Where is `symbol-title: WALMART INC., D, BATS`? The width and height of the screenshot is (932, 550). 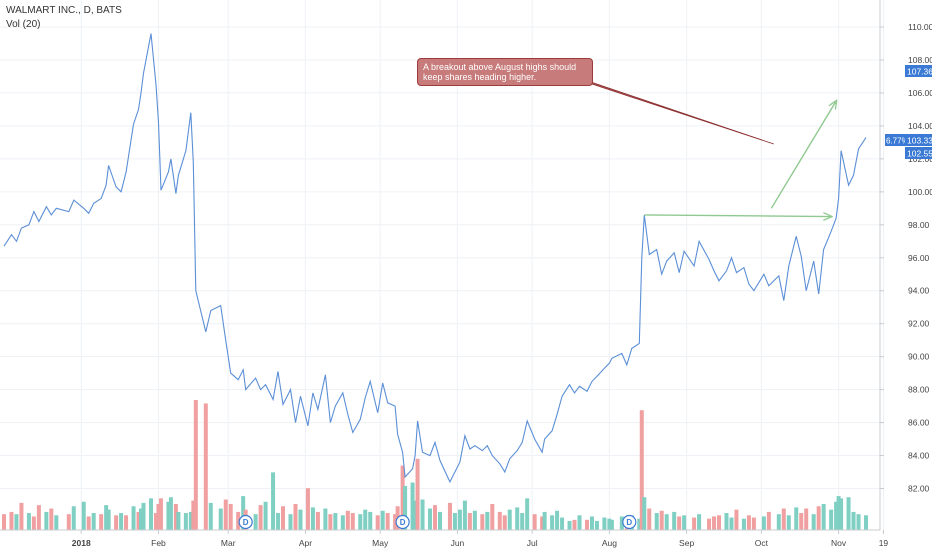 symbol-title: WALMART INC., D, BATS is located at coordinates (64, 10).